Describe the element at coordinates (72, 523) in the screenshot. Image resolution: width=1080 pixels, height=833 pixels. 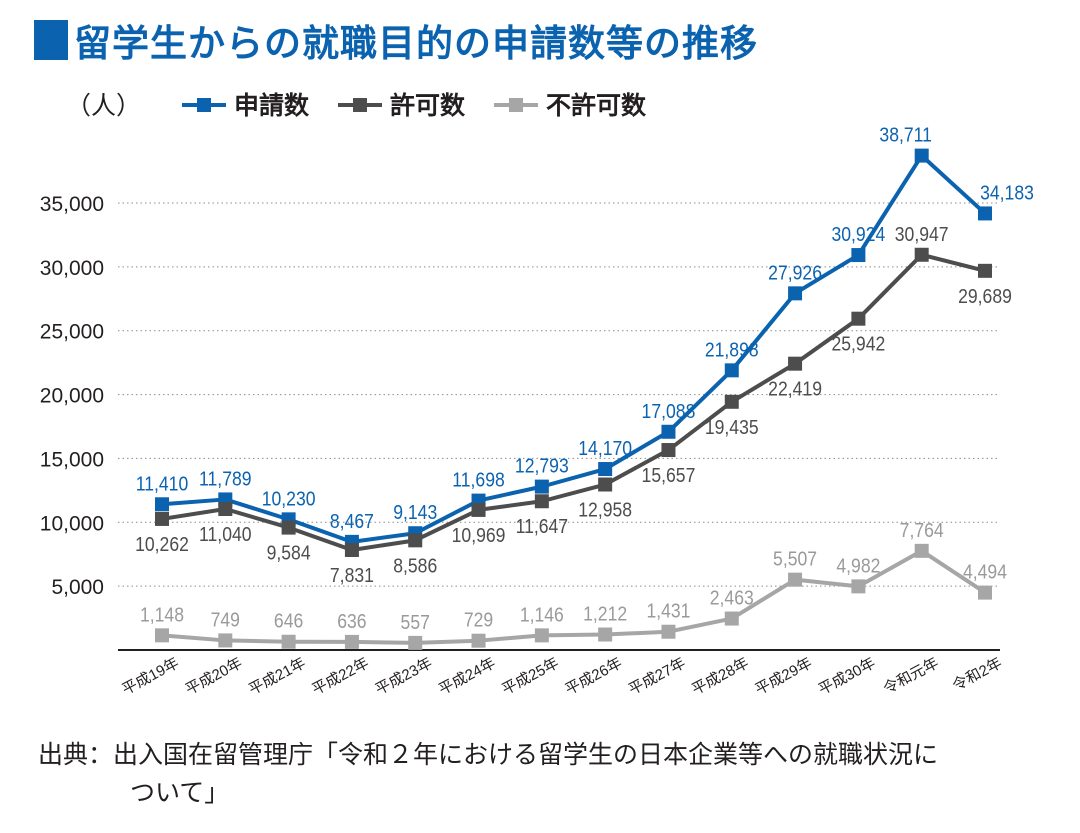
I see `y-tick-label: 10,000` at that location.